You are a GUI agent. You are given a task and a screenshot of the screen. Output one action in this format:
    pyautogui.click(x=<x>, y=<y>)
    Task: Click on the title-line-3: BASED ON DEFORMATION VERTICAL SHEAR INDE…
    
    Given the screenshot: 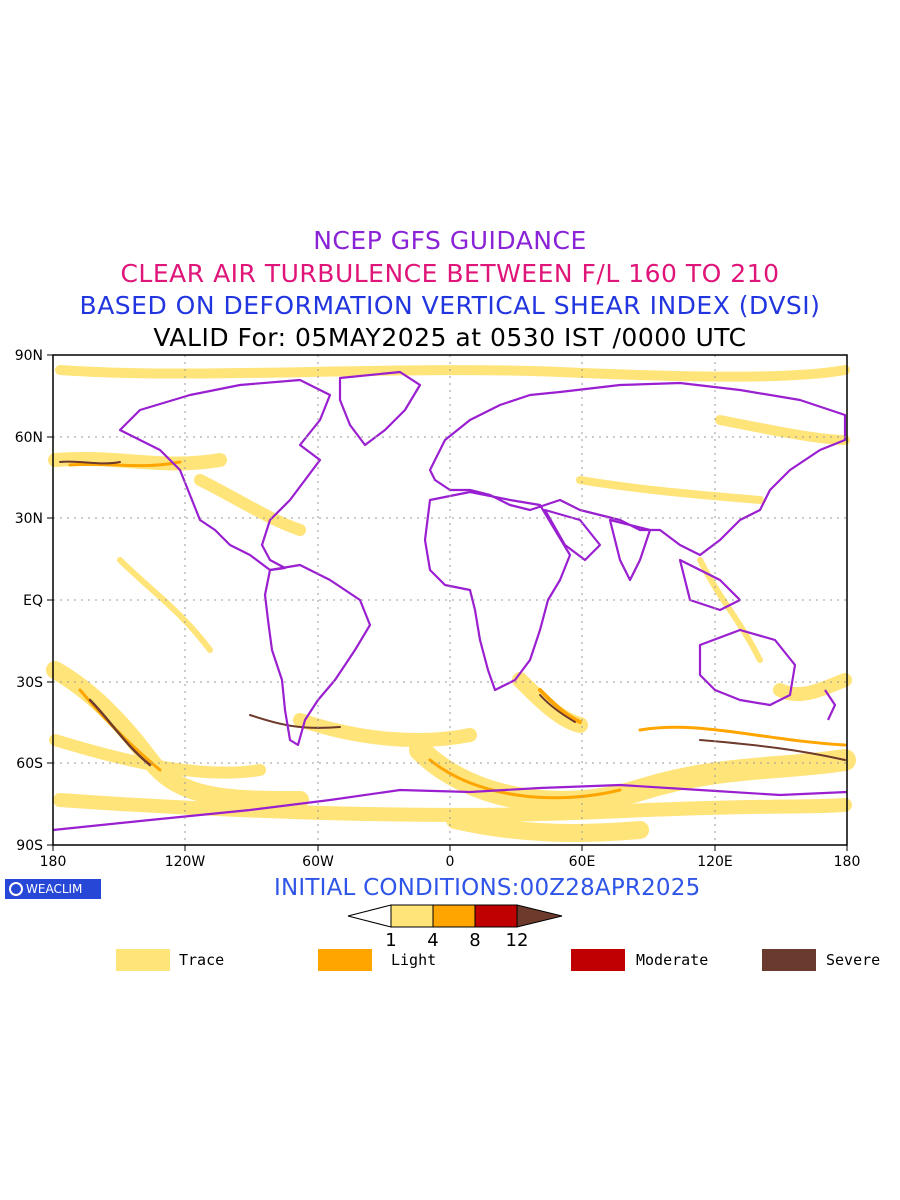 What is the action you would take?
    pyautogui.click(x=450, y=305)
    